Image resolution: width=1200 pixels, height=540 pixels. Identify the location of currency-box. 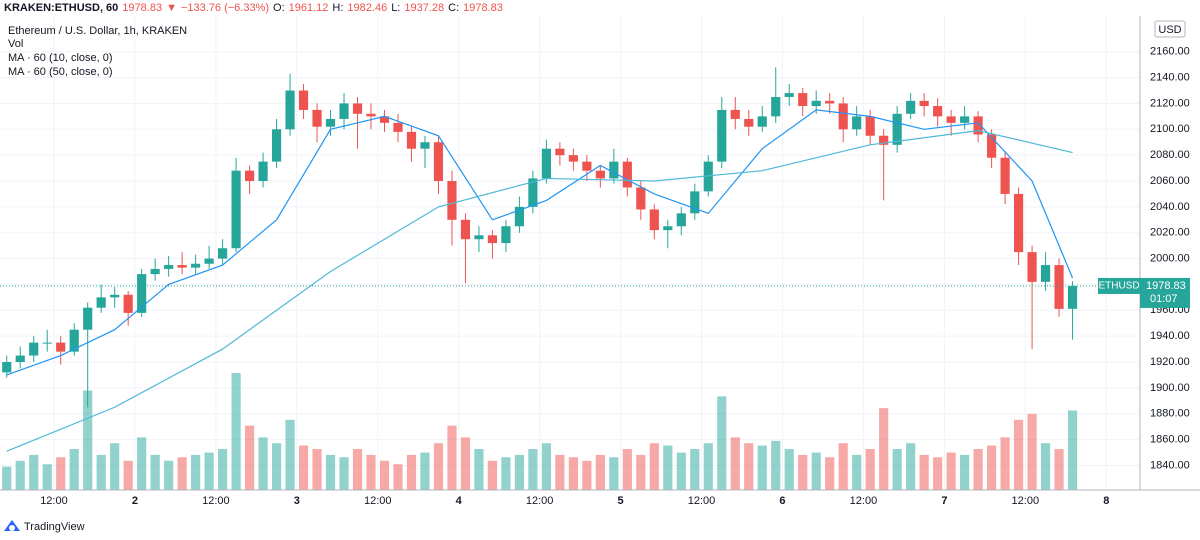
(1170, 29).